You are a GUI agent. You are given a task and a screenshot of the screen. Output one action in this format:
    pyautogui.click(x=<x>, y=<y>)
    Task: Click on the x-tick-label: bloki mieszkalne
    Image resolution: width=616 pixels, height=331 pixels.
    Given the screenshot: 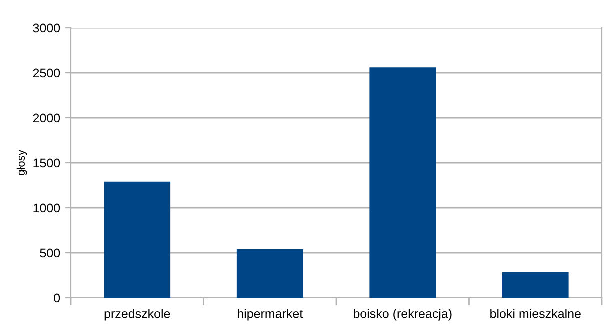 What is the action you would take?
    pyautogui.click(x=535, y=313)
    